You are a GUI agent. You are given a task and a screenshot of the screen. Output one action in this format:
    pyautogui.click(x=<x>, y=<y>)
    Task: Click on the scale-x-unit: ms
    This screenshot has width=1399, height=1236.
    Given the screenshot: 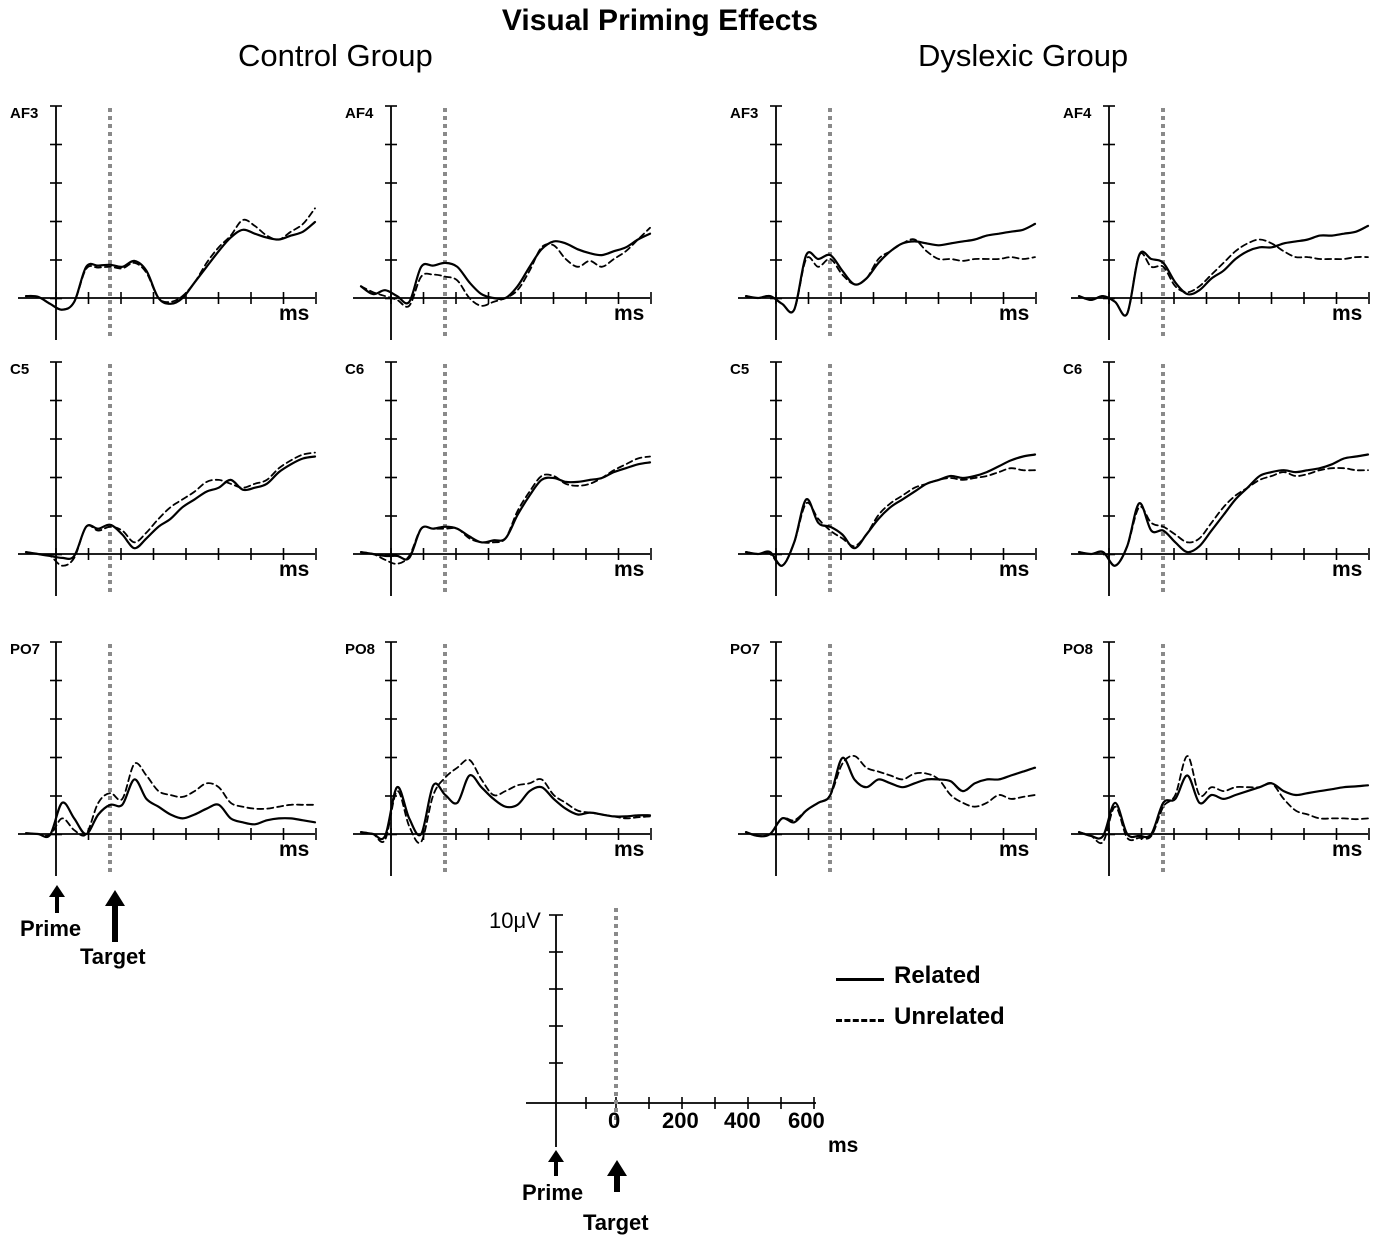 What is the action you would take?
    pyautogui.click(x=843, y=1145)
    